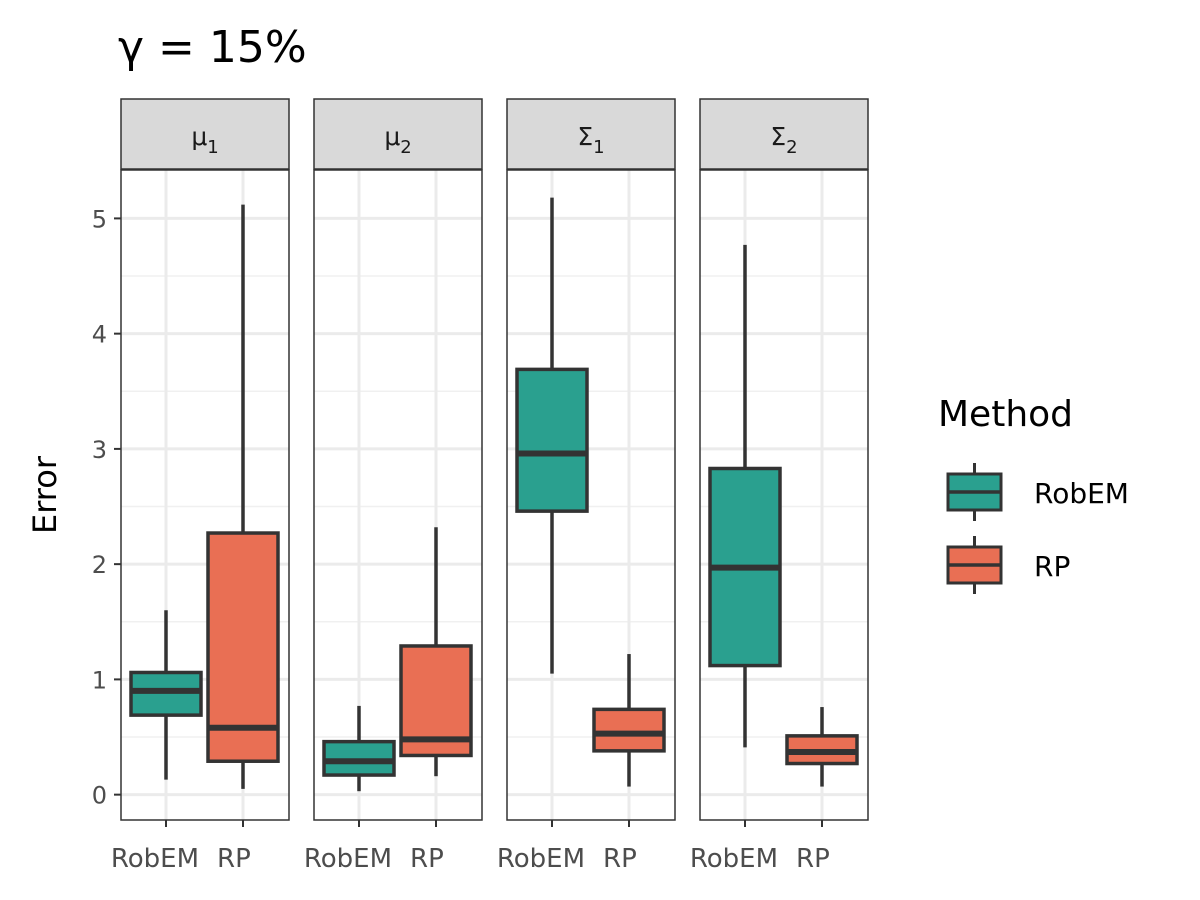 The image size is (1200, 900). What do you see at coordinates (99, 796) in the screenshot?
I see `y-tick-label: 0` at bounding box center [99, 796].